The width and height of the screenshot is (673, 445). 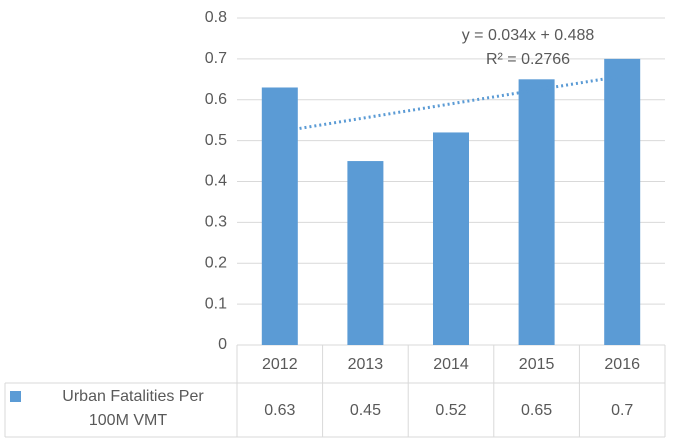 What do you see at coordinates (280, 364) in the screenshot?
I see `x-tick-label: 2012` at bounding box center [280, 364].